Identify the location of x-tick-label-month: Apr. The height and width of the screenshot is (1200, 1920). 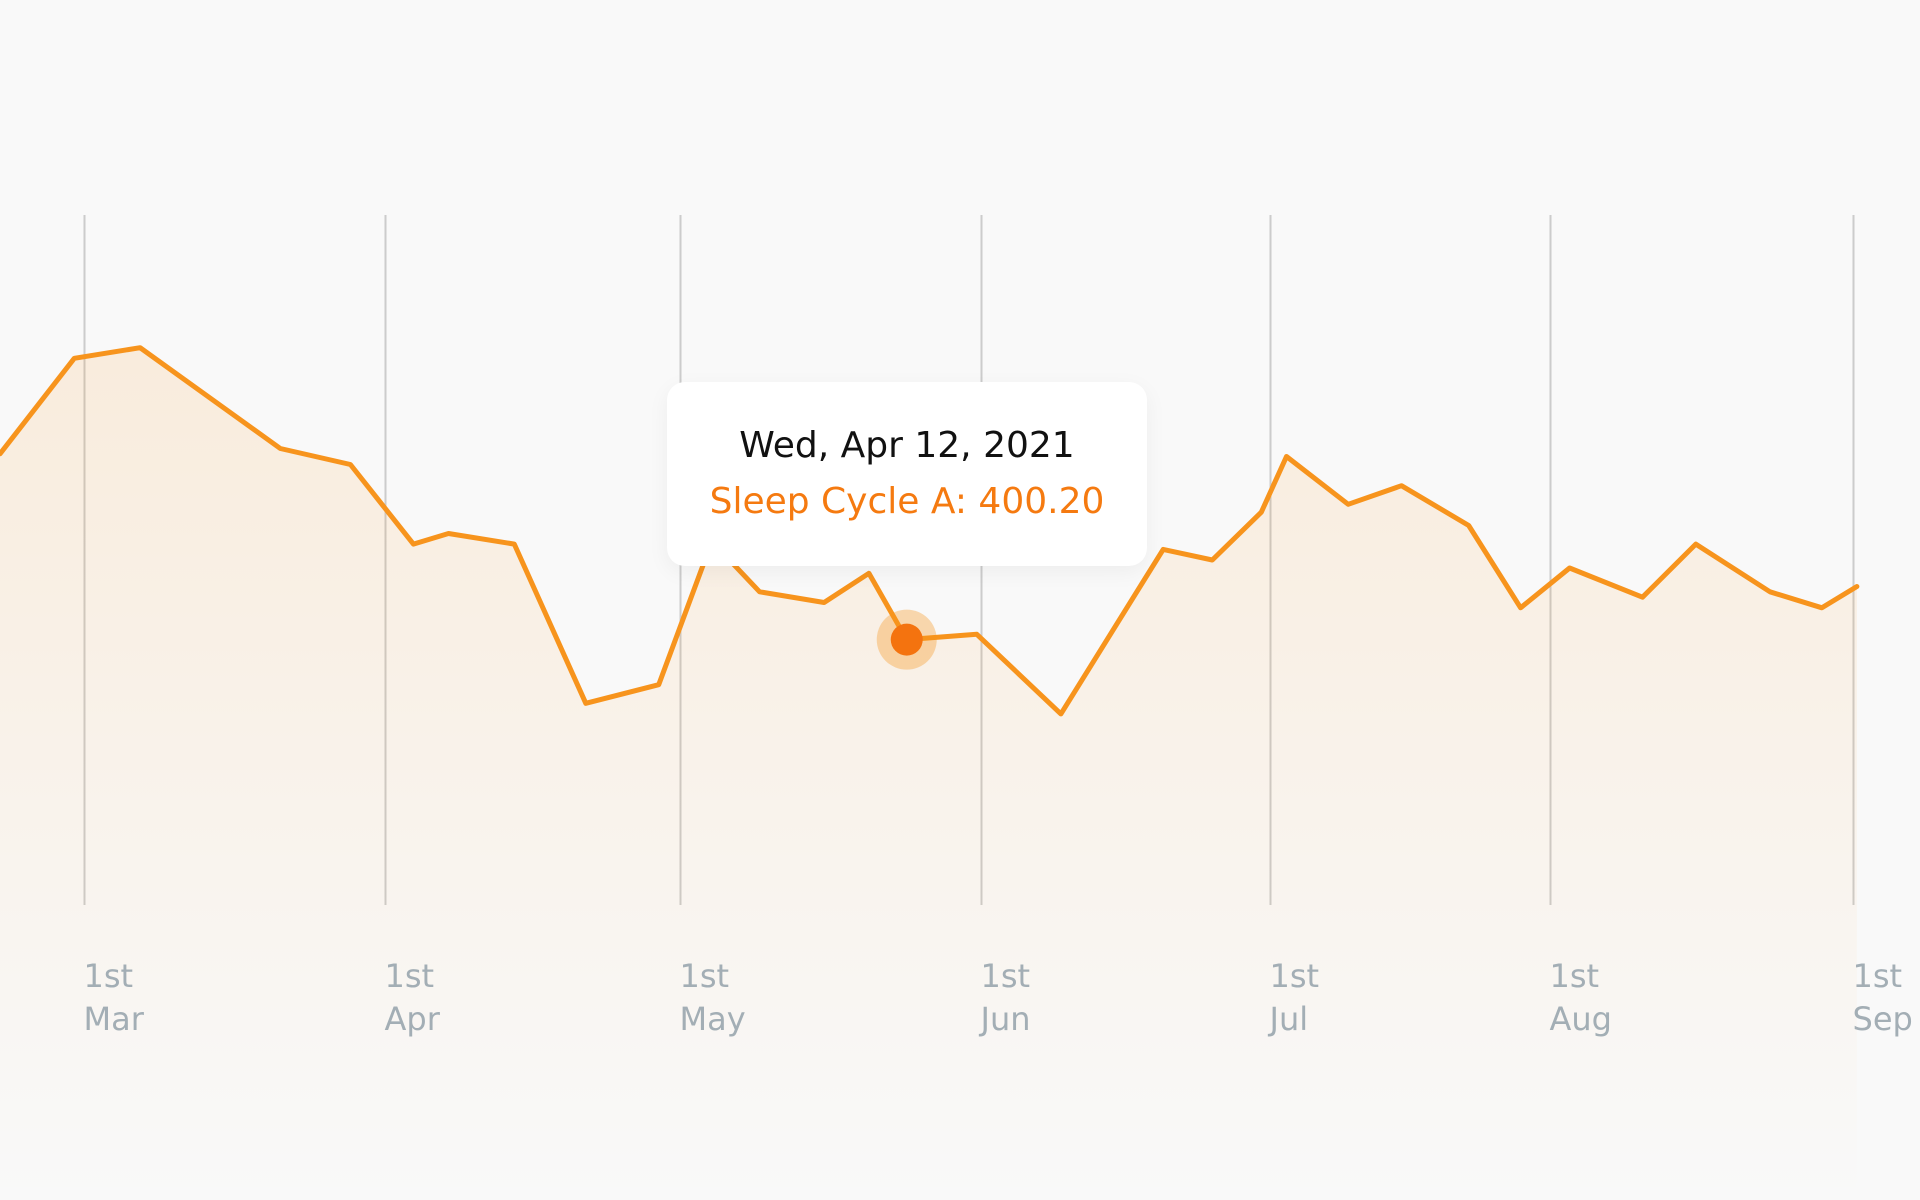
(413, 1019).